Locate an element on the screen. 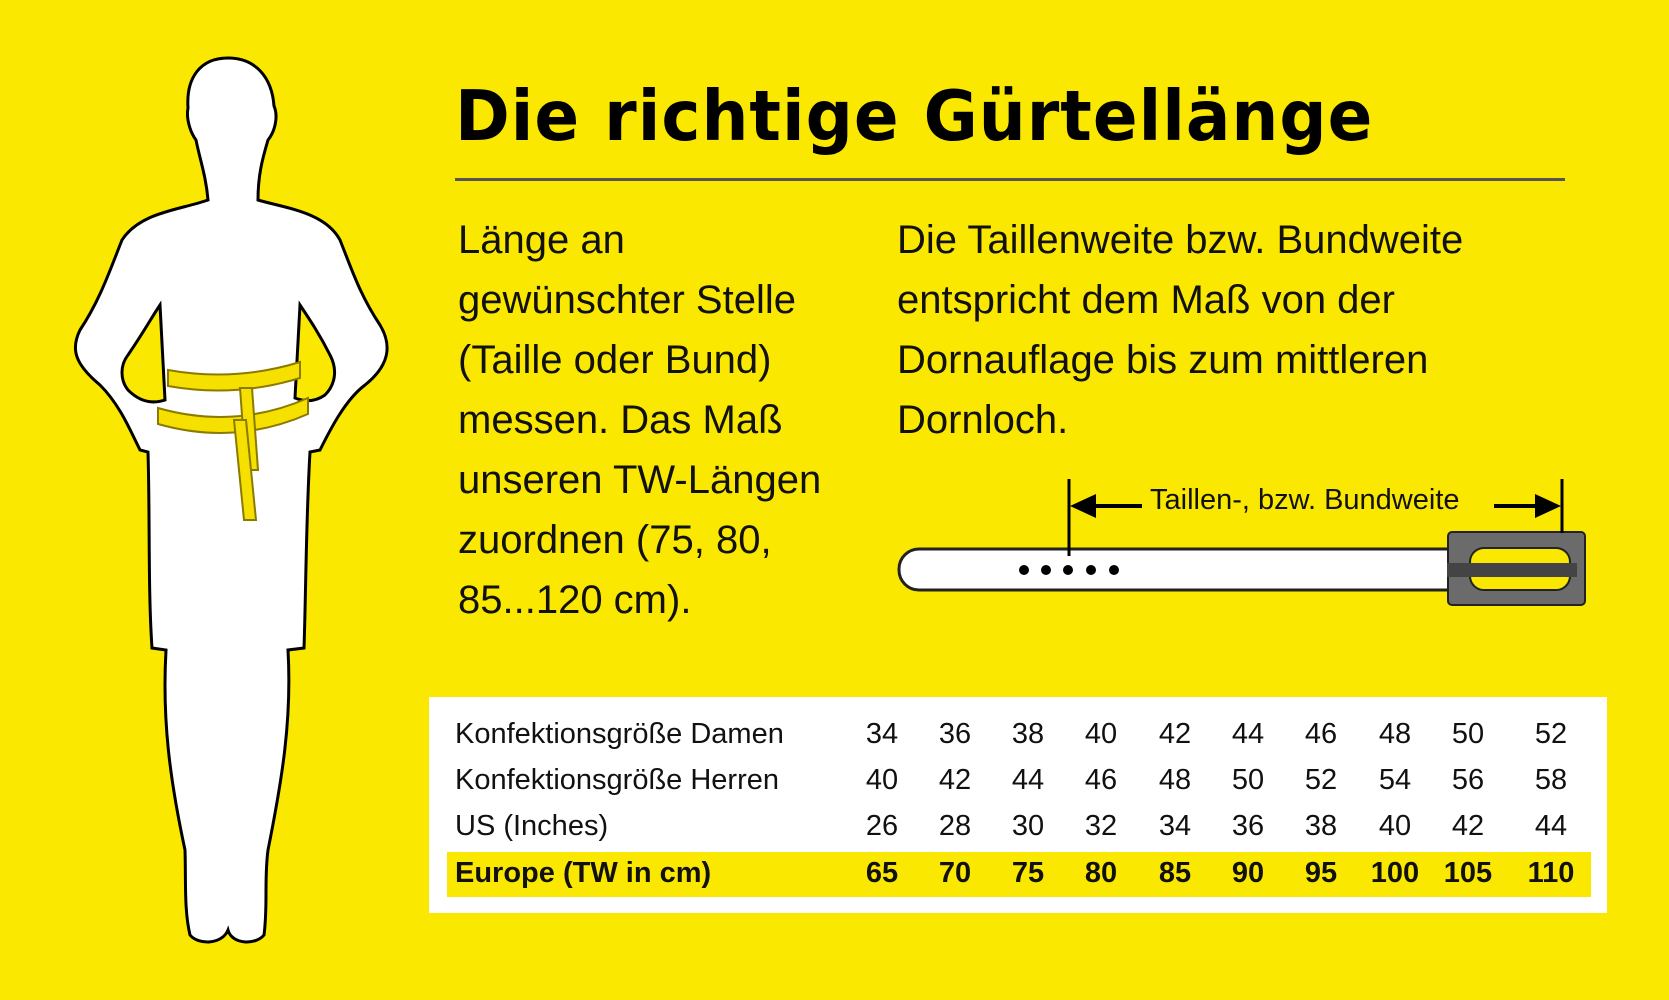  table-cell: 26 is located at coordinates (882, 826).